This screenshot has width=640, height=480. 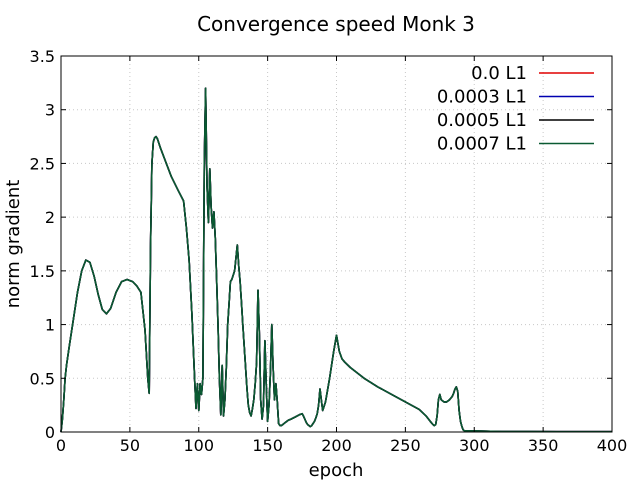 What do you see at coordinates (543, 445) in the screenshot?
I see `x-tick-label: 350` at bounding box center [543, 445].